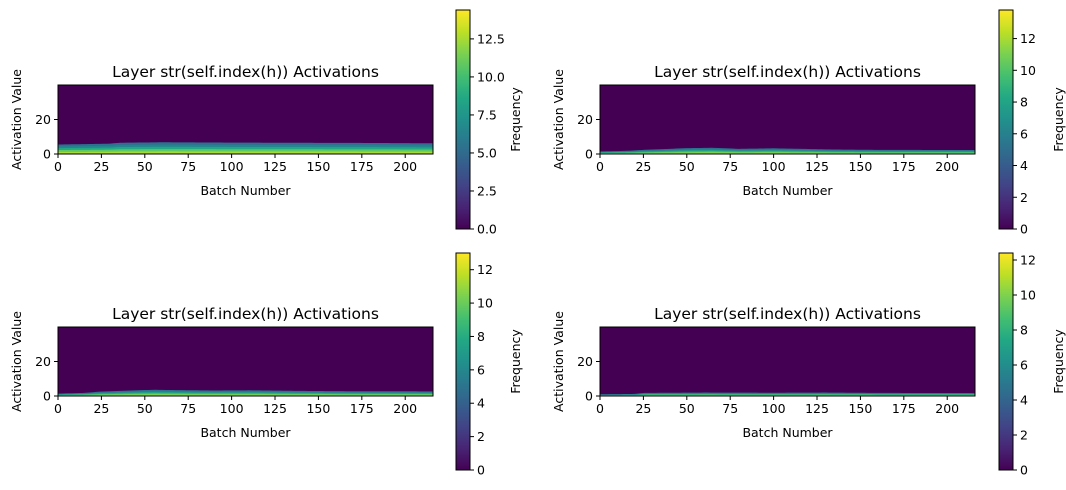  What do you see at coordinates (487, 190) in the screenshot?
I see `colorbar-tick-label: 2.5` at bounding box center [487, 190].